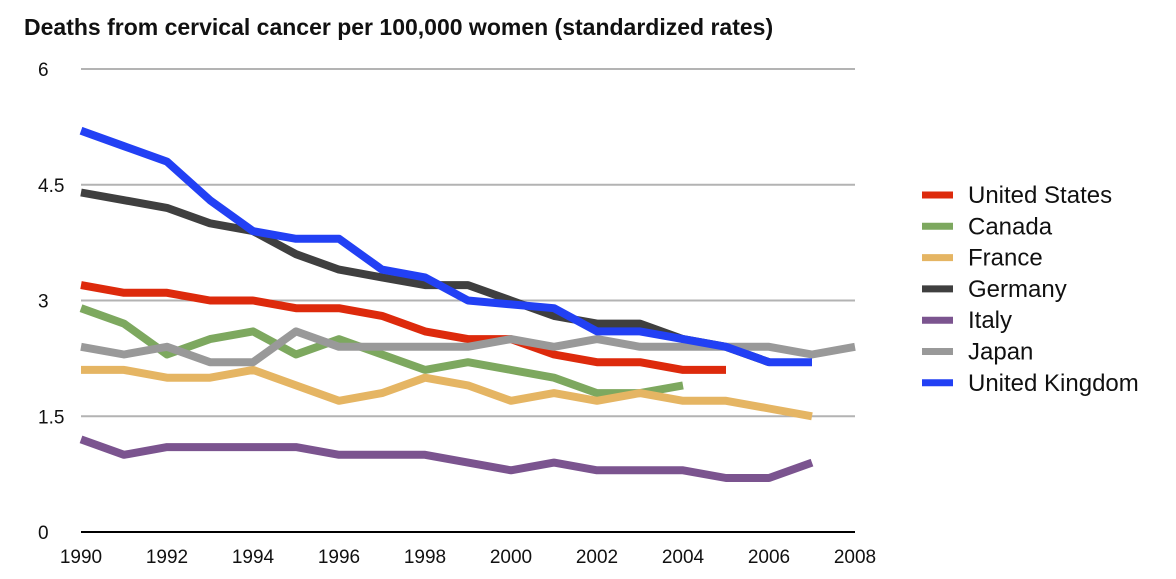  What do you see at coordinates (253, 557) in the screenshot?
I see `x-tick-label: 1994` at bounding box center [253, 557].